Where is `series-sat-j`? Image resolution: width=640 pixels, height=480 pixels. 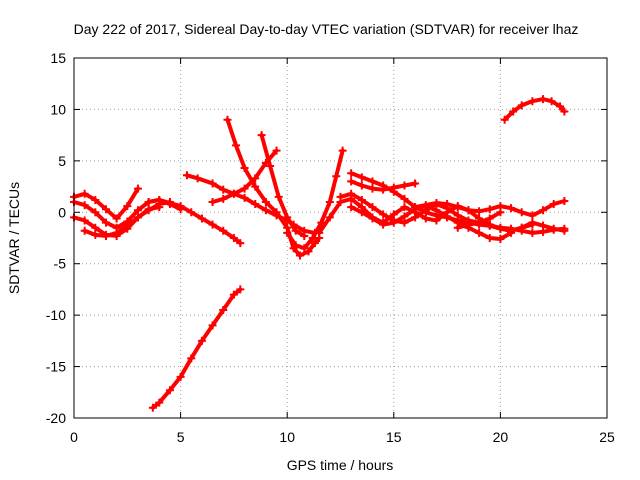
series-sat-j is located at coordinates (283, 185).